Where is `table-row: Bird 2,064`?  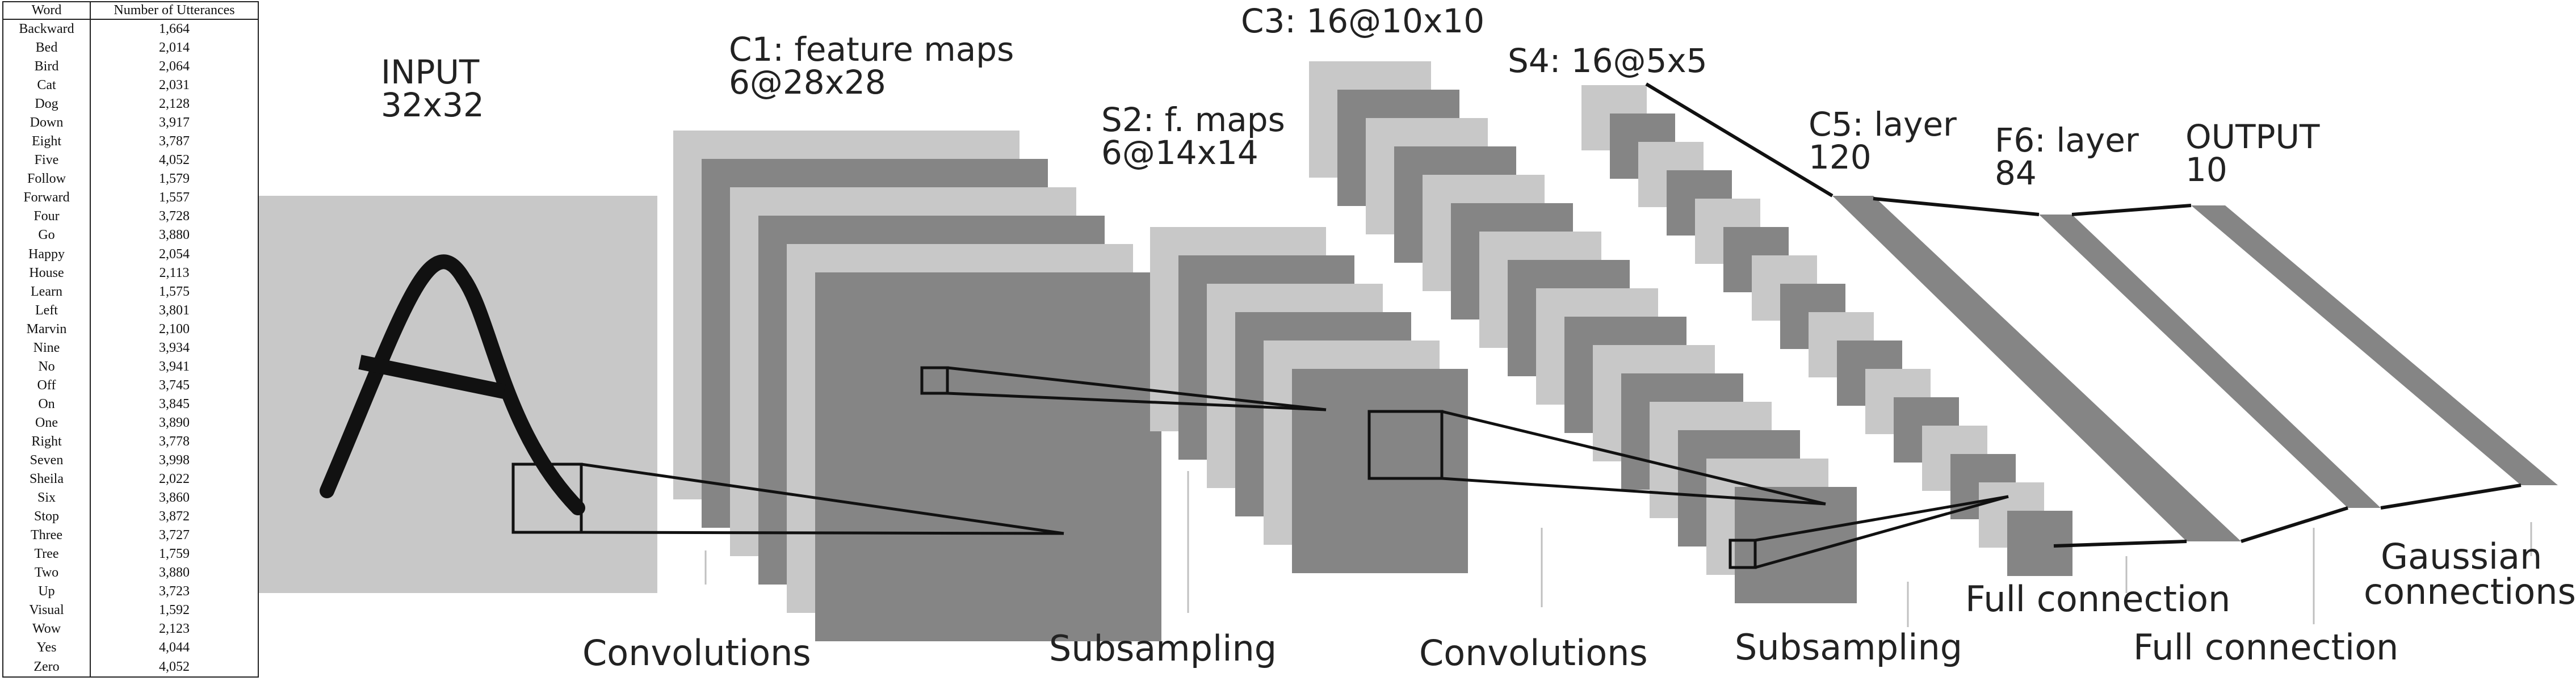 table-row: Bird 2,064 is located at coordinates (130, 66).